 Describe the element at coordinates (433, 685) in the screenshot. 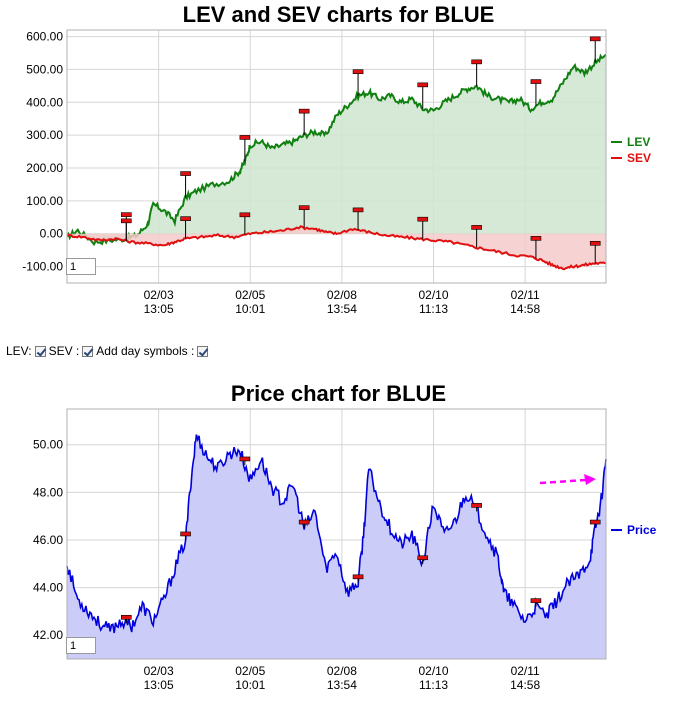

I see `price-xtick-time: 11:13` at that location.